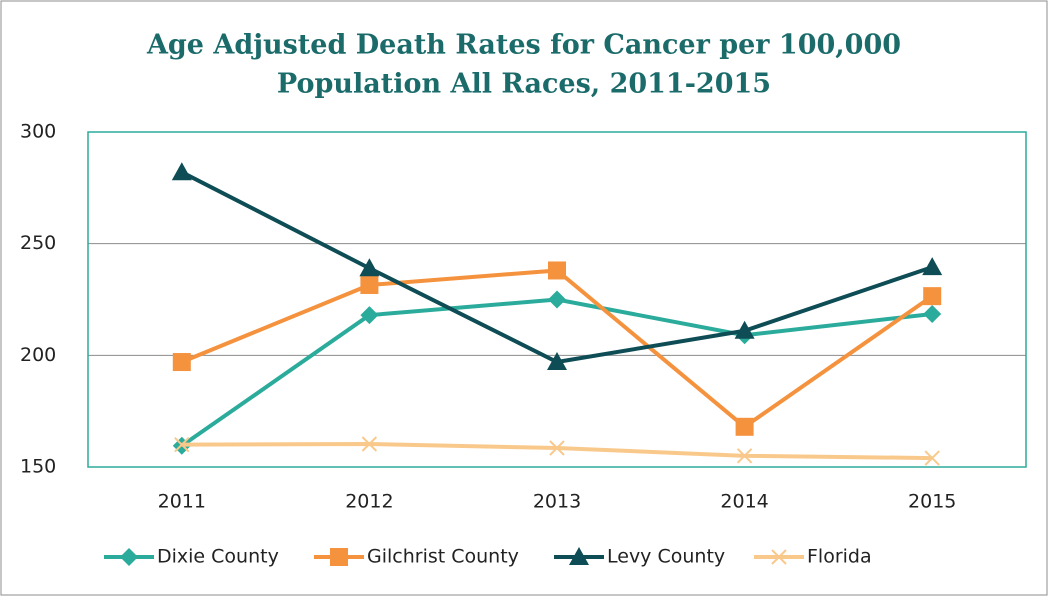 This screenshot has height=596, width=1048. What do you see at coordinates (932, 502) in the screenshot?
I see `x-tick-label: 2015` at bounding box center [932, 502].